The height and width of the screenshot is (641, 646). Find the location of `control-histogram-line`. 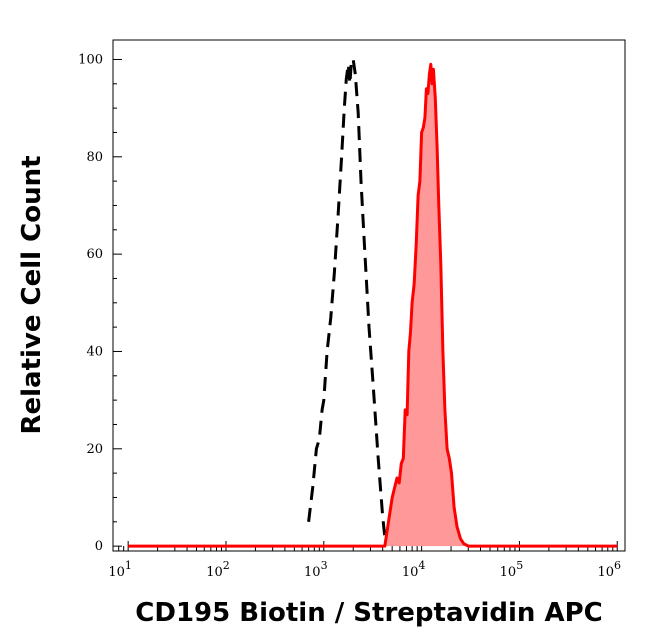

control-histogram-line is located at coordinates (347, 302).